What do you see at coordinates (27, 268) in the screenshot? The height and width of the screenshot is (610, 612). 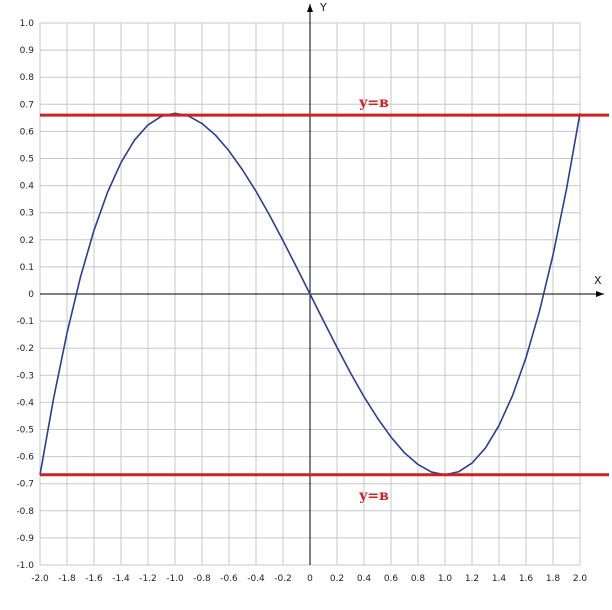 I see `y-tick-label: 0.1` at bounding box center [27, 268].